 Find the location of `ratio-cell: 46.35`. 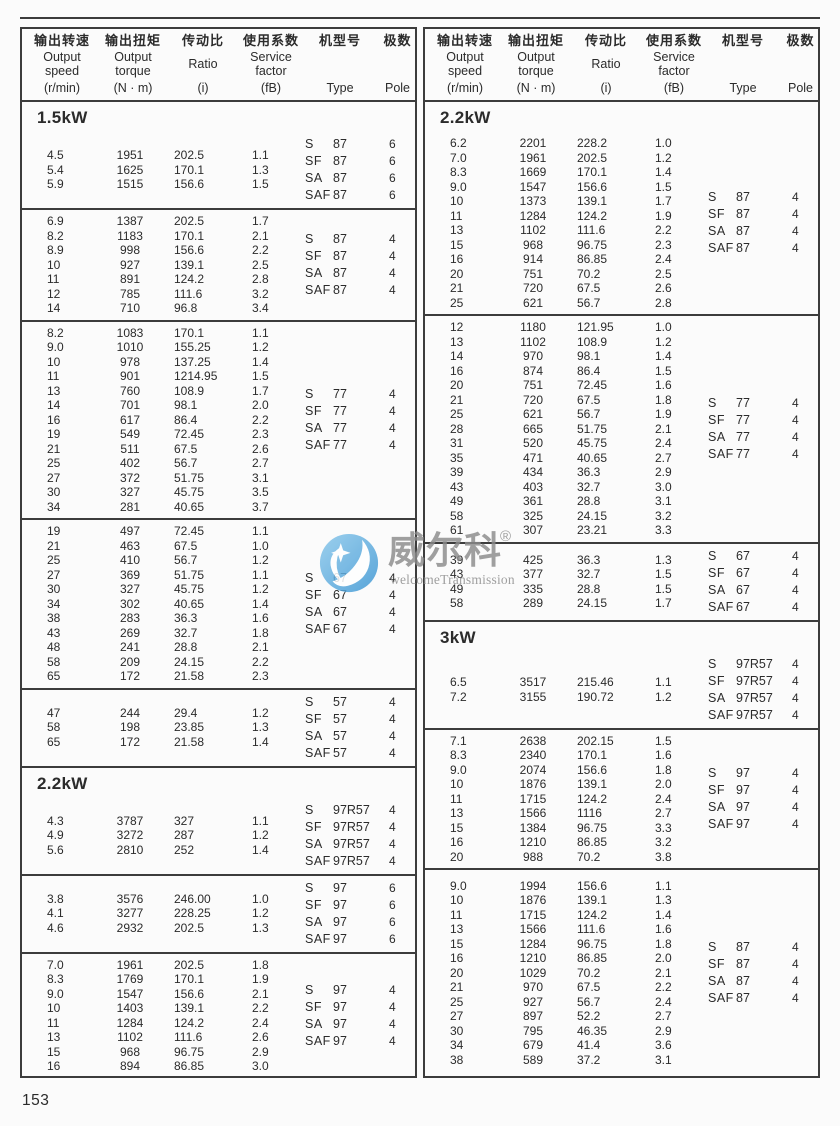

ratio-cell: 46.35 is located at coordinates (592, 1030).